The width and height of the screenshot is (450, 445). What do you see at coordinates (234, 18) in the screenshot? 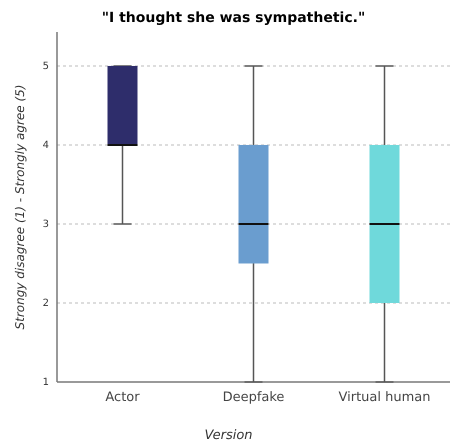
I see `chart-title: "I thought she was sympathetic."` at bounding box center [234, 18].